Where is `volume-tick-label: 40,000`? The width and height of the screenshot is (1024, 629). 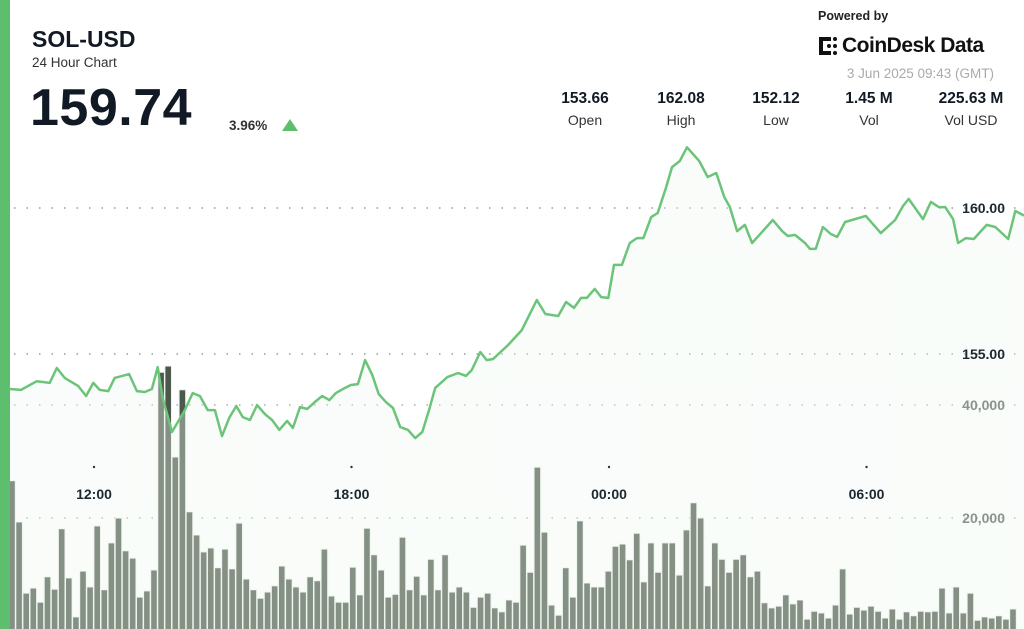
volume-tick-label: 40,000 is located at coordinates (983, 405).